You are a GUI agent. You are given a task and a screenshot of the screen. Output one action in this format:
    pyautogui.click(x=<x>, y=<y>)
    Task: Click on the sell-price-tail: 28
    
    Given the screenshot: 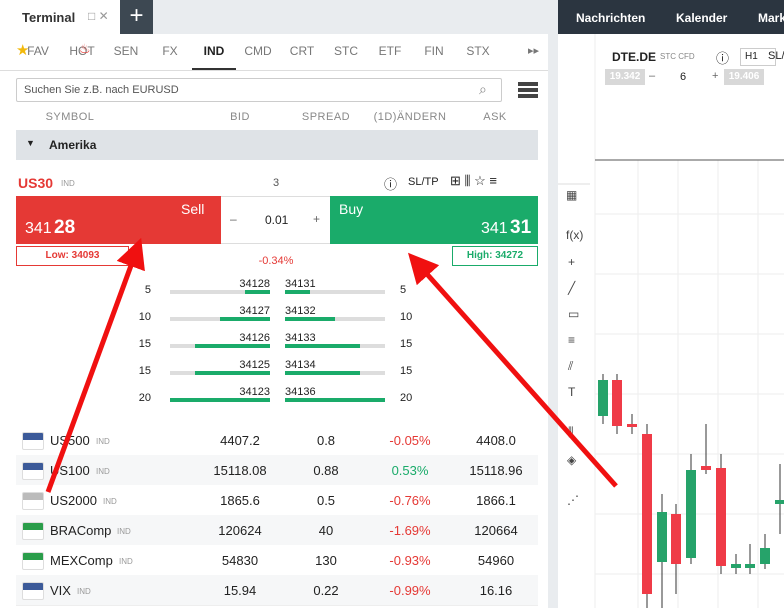 What is the action you would take?
    pyautogui.click(x=65, y=227)
    